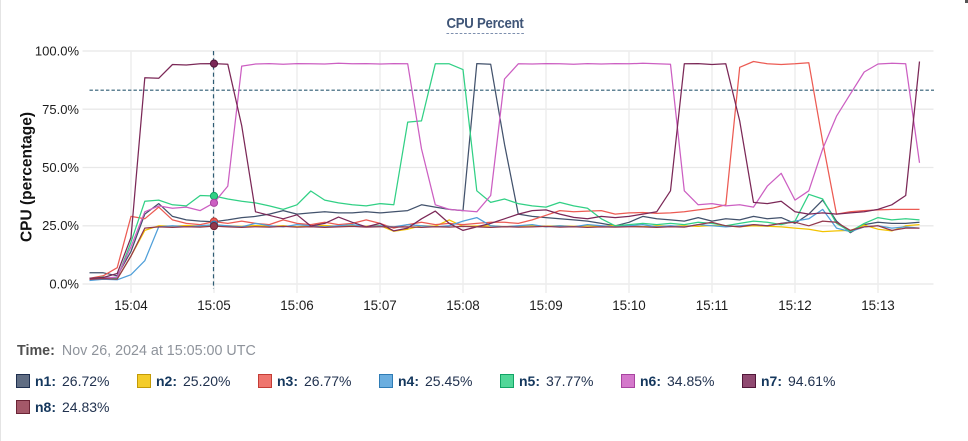 The height and width of the screenshot is (441, 968). Describe the element at coordinates (131, 305) in the screenshot. I see `svg-text: 15:04` at that location.